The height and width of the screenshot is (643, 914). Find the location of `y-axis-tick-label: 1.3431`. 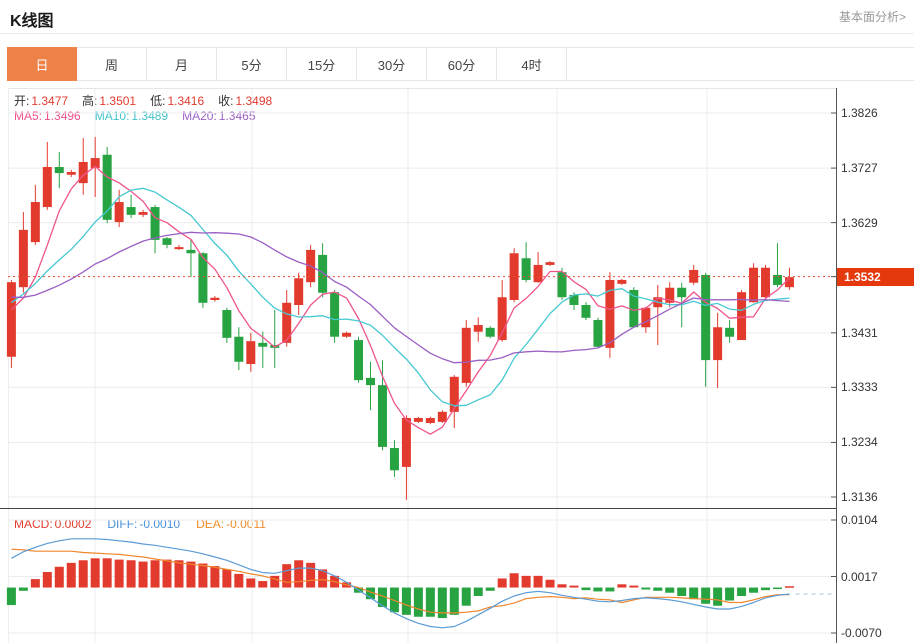

y-axis-tick-label: 1.3431 is located at coordinates (859, 332).